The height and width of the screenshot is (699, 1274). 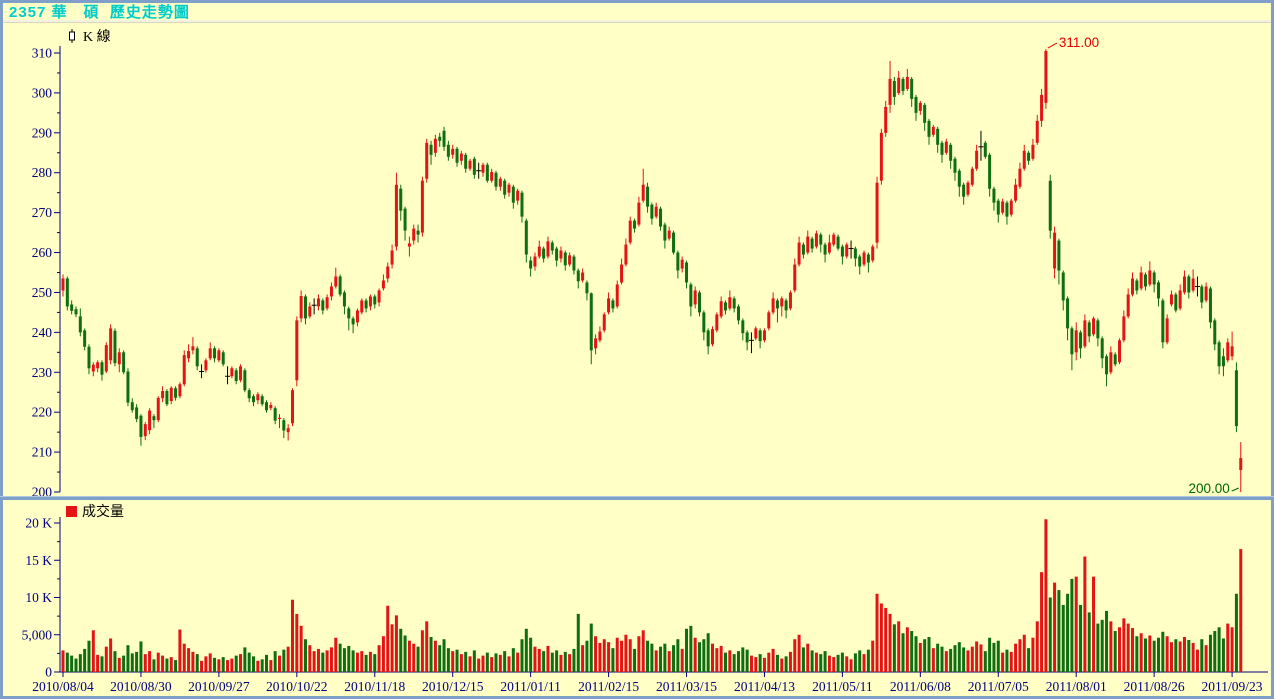 I want to click on svg-text: 5,000, so click(x=37, y=634).